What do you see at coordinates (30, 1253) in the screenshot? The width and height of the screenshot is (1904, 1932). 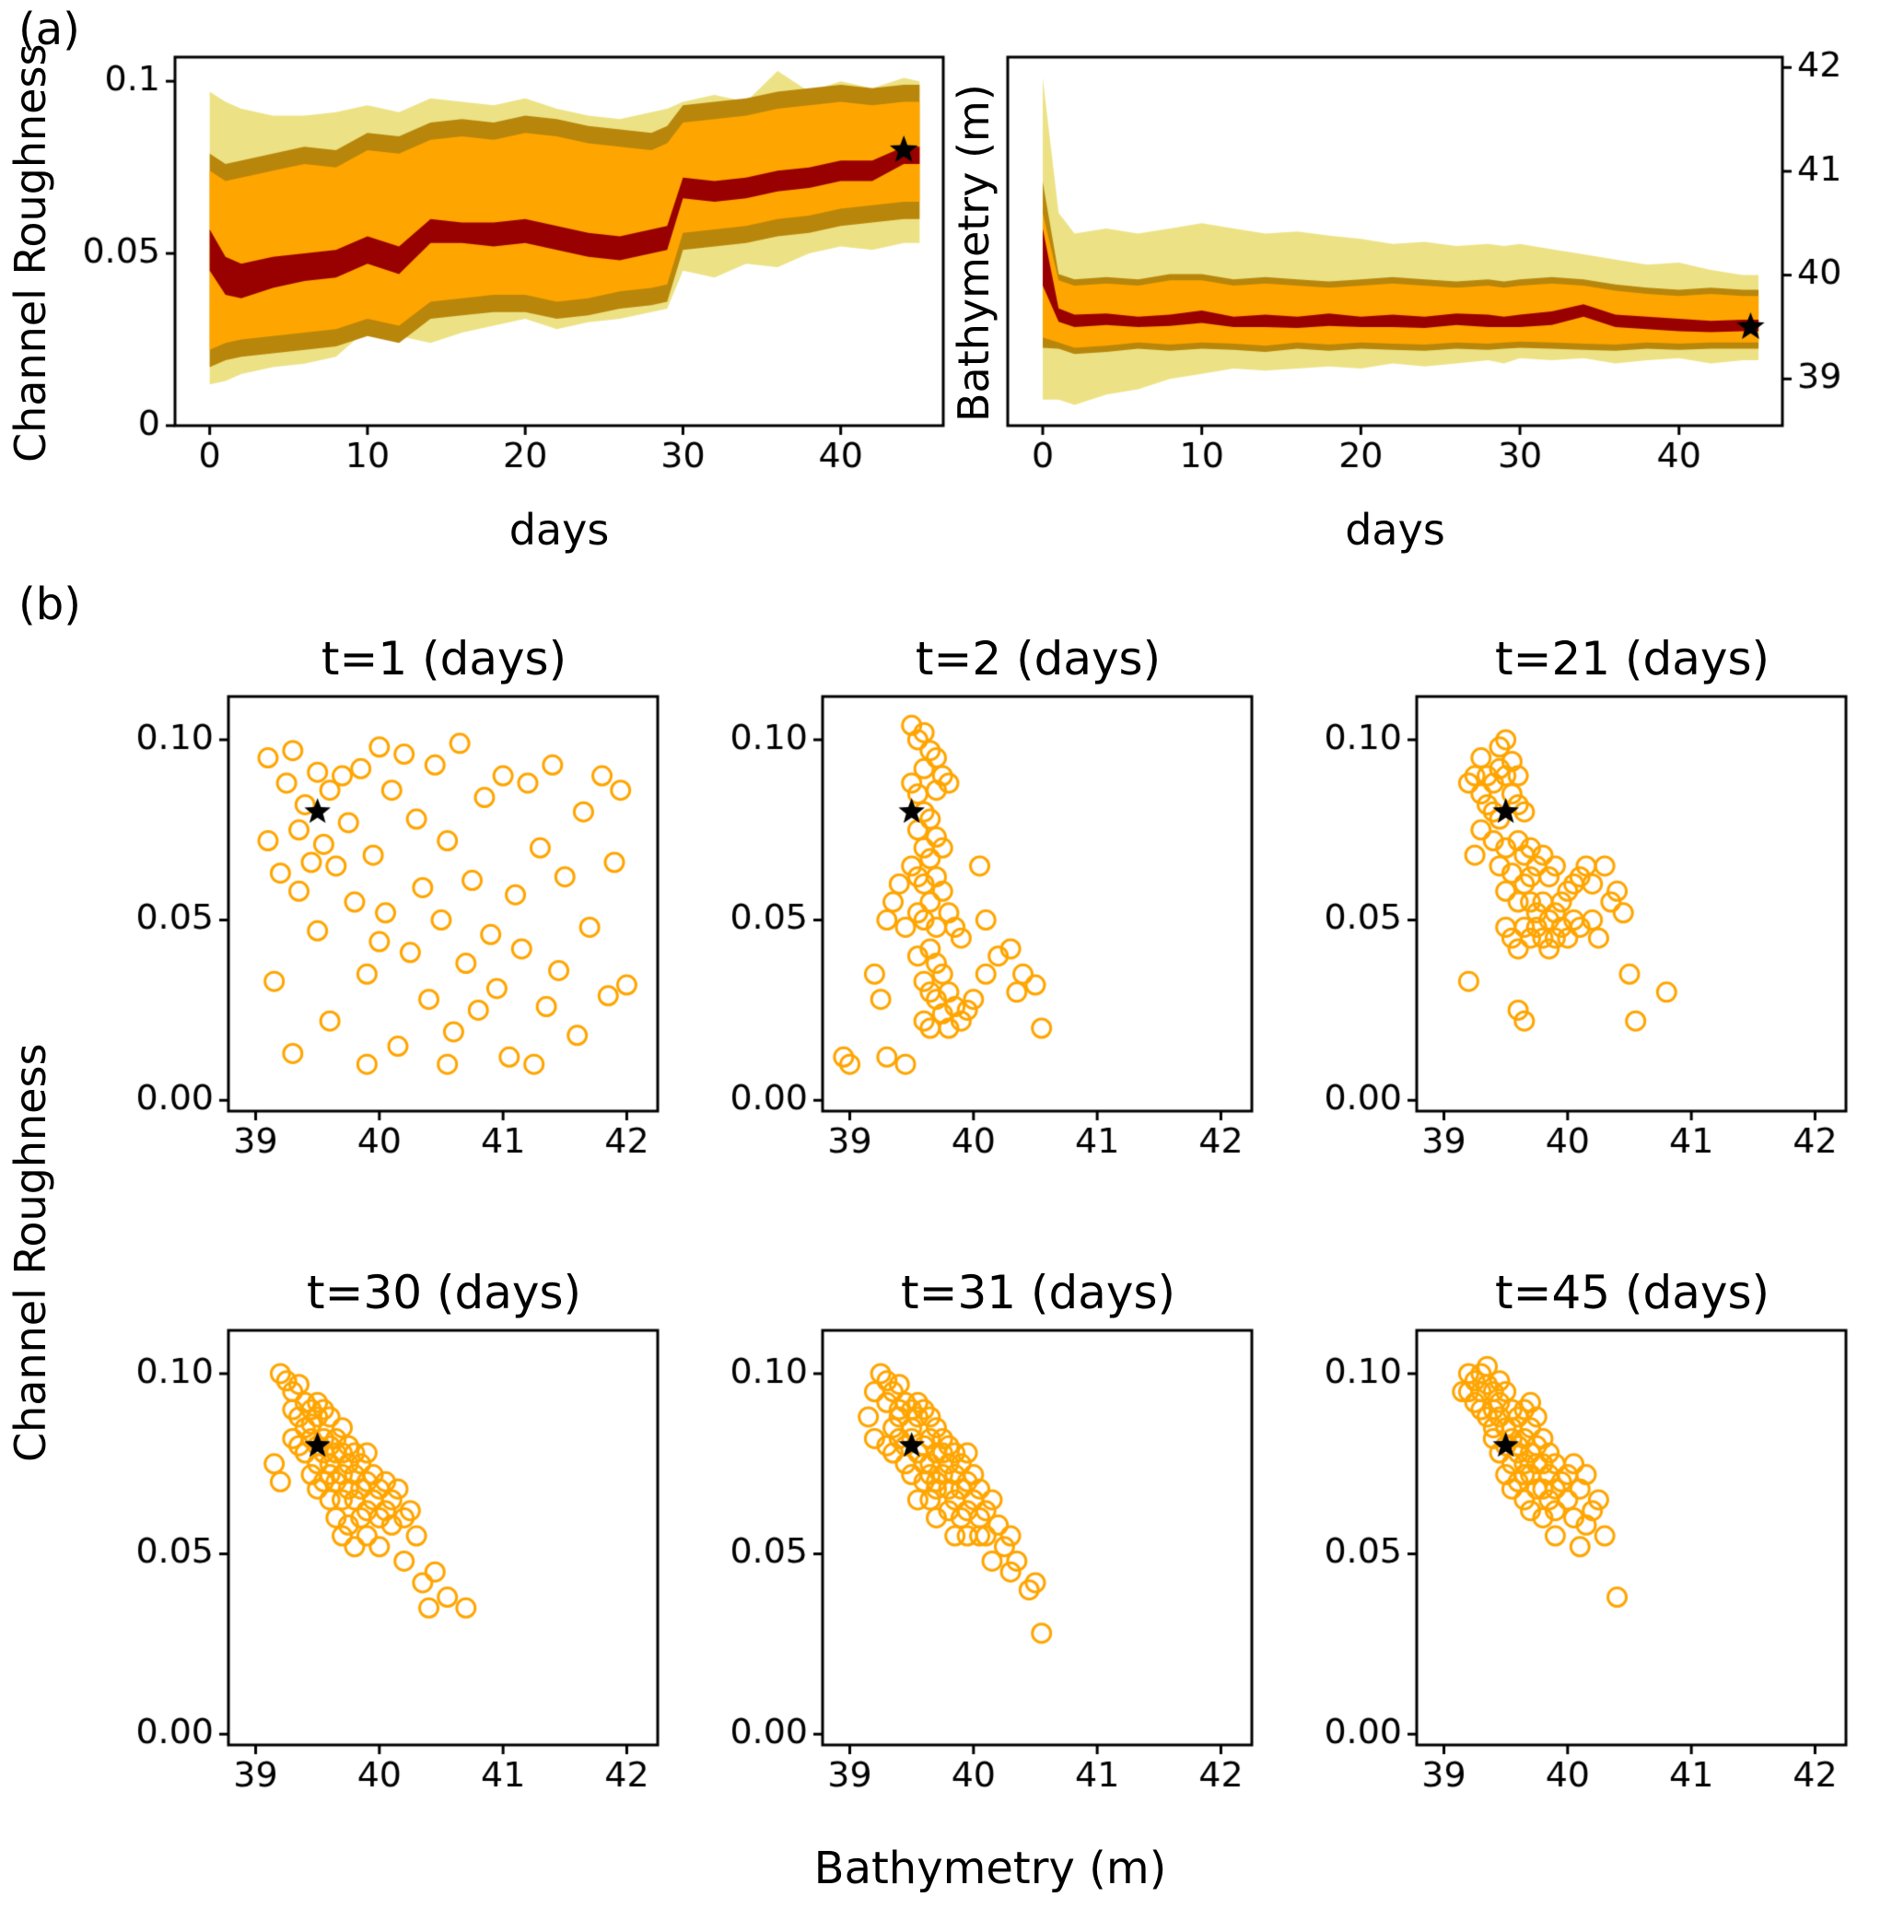 I see `scatter-shared-ylabel: Channel Roughness` at bounding box center [30, 1253].